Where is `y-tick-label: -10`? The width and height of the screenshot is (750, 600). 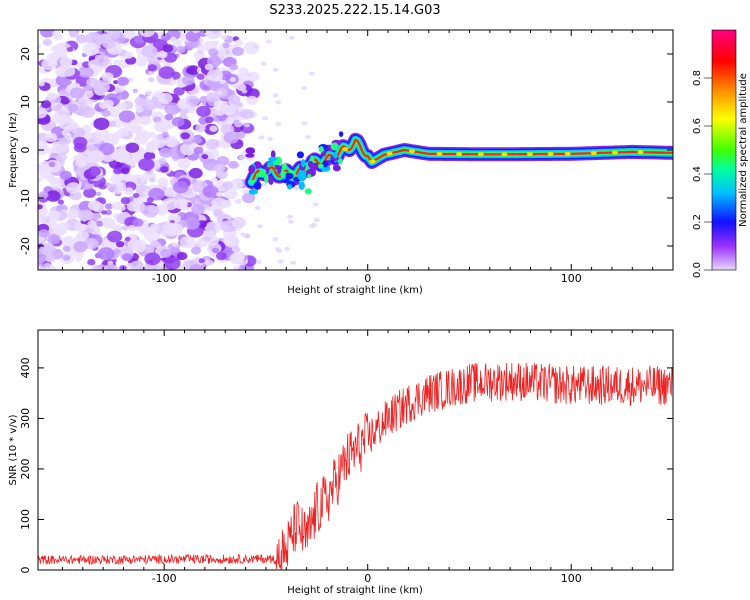 y-tick-label: -10 is located at coordinates (25, 198).